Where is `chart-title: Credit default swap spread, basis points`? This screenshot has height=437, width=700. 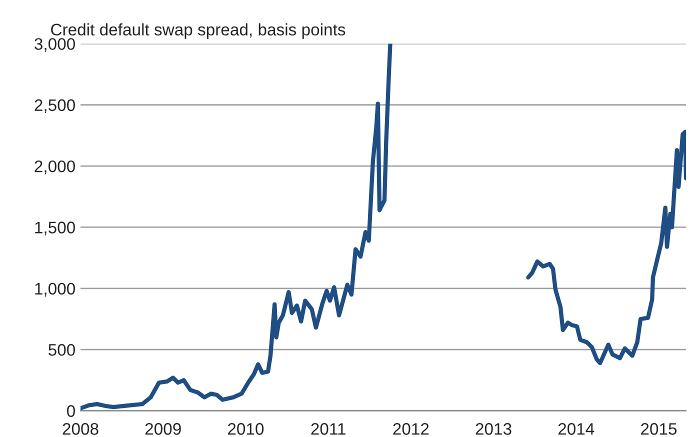 chart-title: Credit default swap spread, basis points is located at coordinates (198, 31).